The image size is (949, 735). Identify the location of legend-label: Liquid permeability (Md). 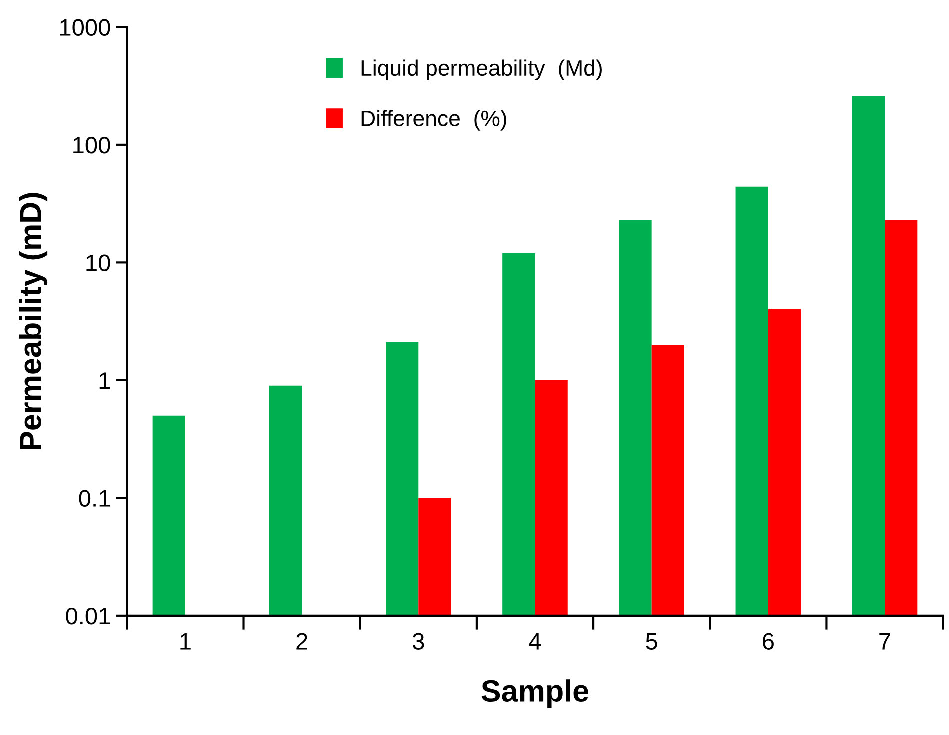
(482, 70).